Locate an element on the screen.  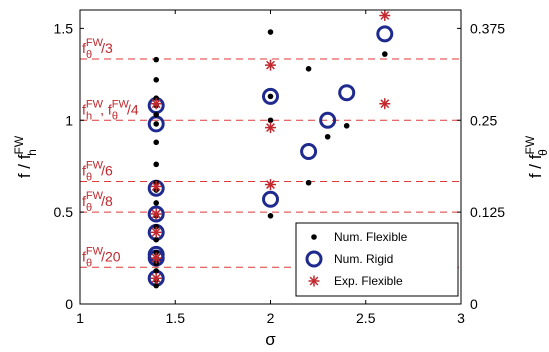
y-tick-label-right: 0.25 is located at coordinates (483, 120).